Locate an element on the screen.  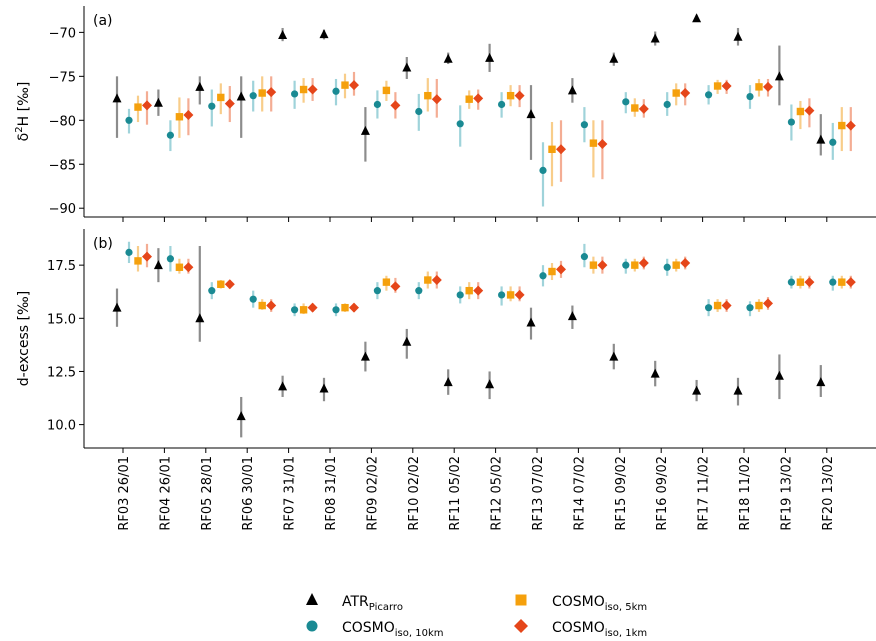
x-tick-label: RF19 13/02 is located at coordinates (786, 493).